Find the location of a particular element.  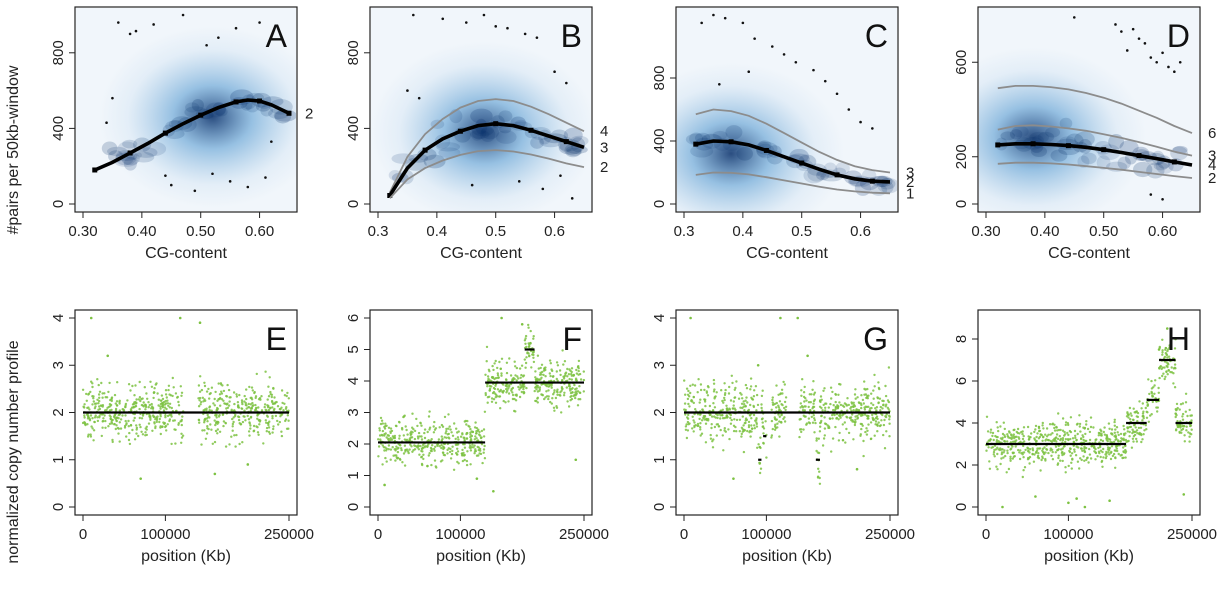

panel-b-x-tick-label: 0.5 is located at coordinates (495, 231).